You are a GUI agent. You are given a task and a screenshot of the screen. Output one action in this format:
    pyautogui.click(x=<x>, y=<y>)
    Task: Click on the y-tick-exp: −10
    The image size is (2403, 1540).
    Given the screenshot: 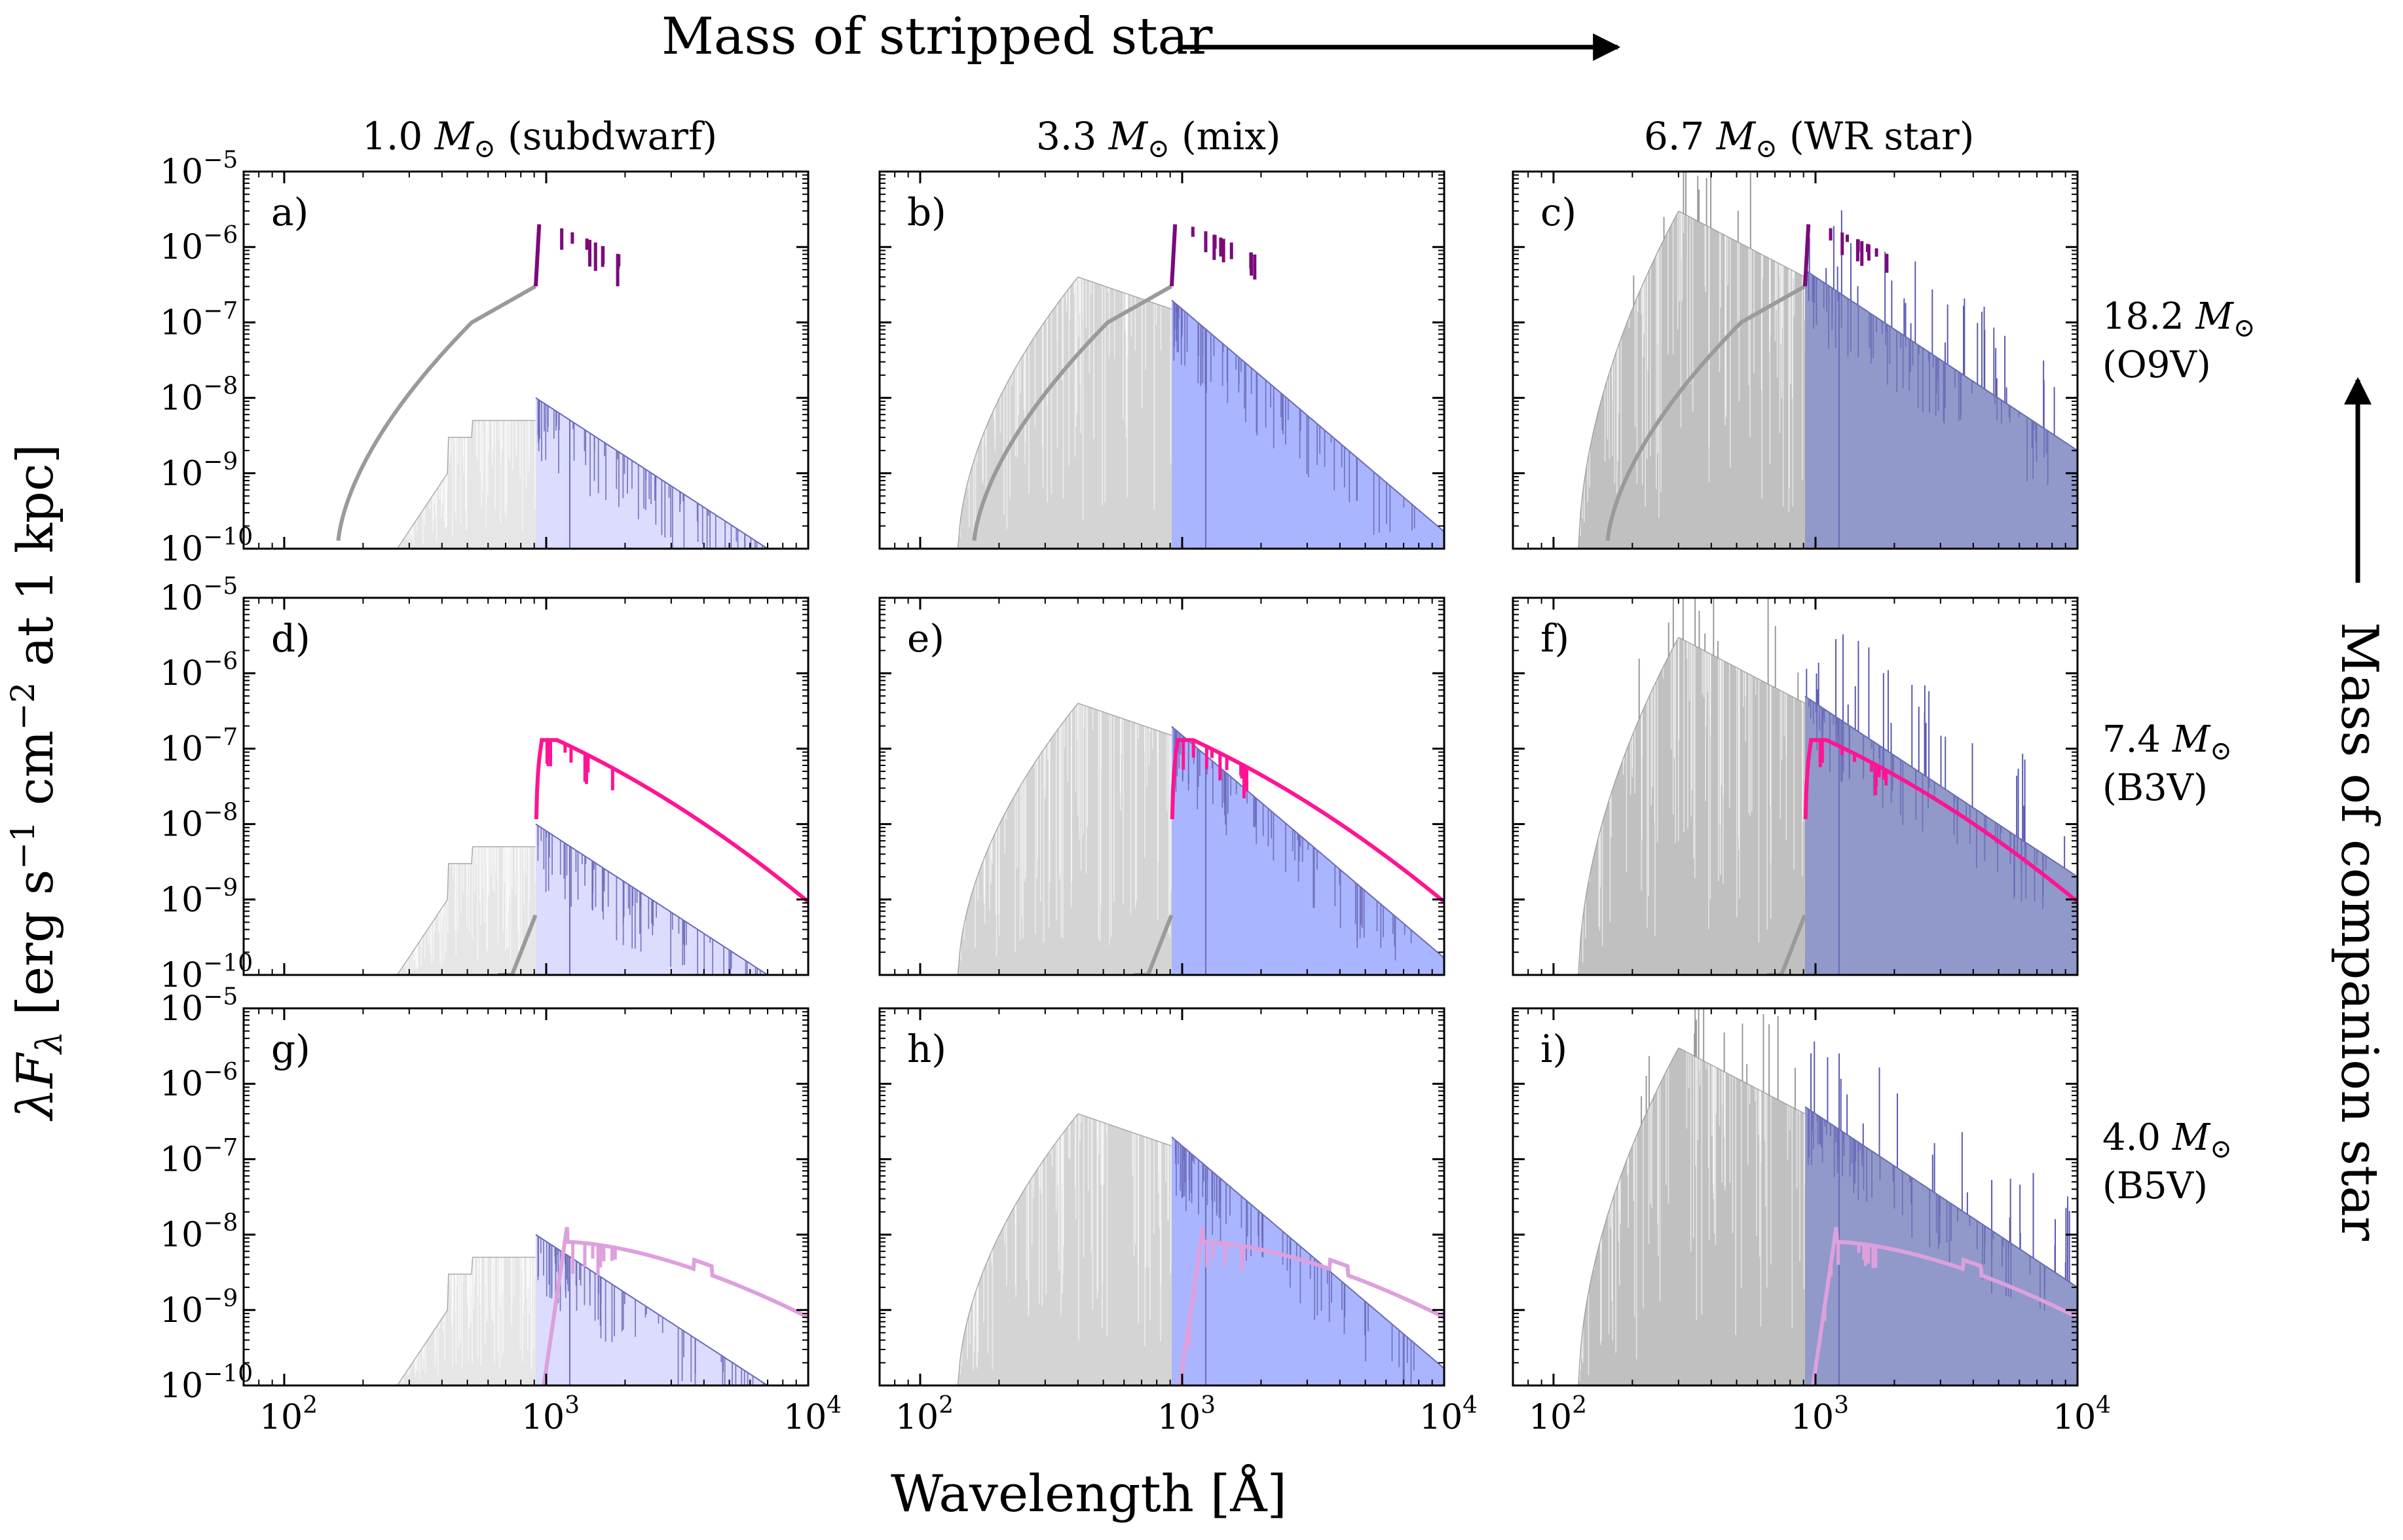 What is the action you would take?
    pyautogui.click(x=228, y=963)
    